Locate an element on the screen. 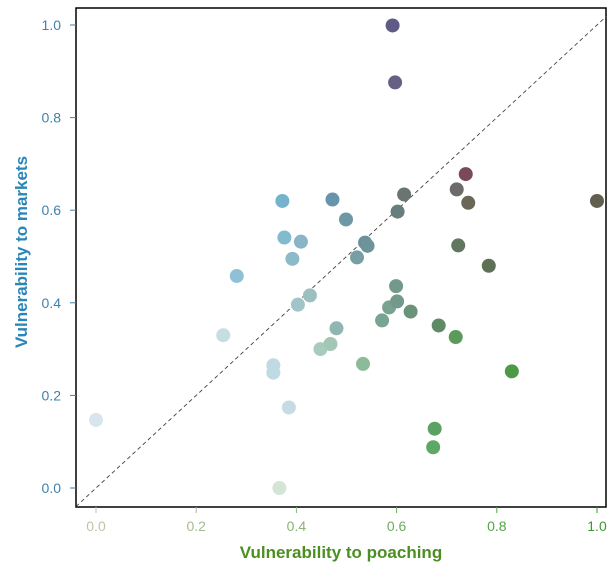 The image size is (607, 566). y-tick-label: 1.0 is located at coordinates (52, 25).